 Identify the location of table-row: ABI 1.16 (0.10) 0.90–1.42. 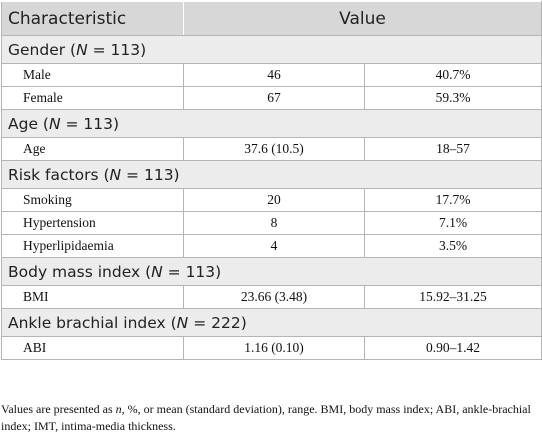
(271, 348).